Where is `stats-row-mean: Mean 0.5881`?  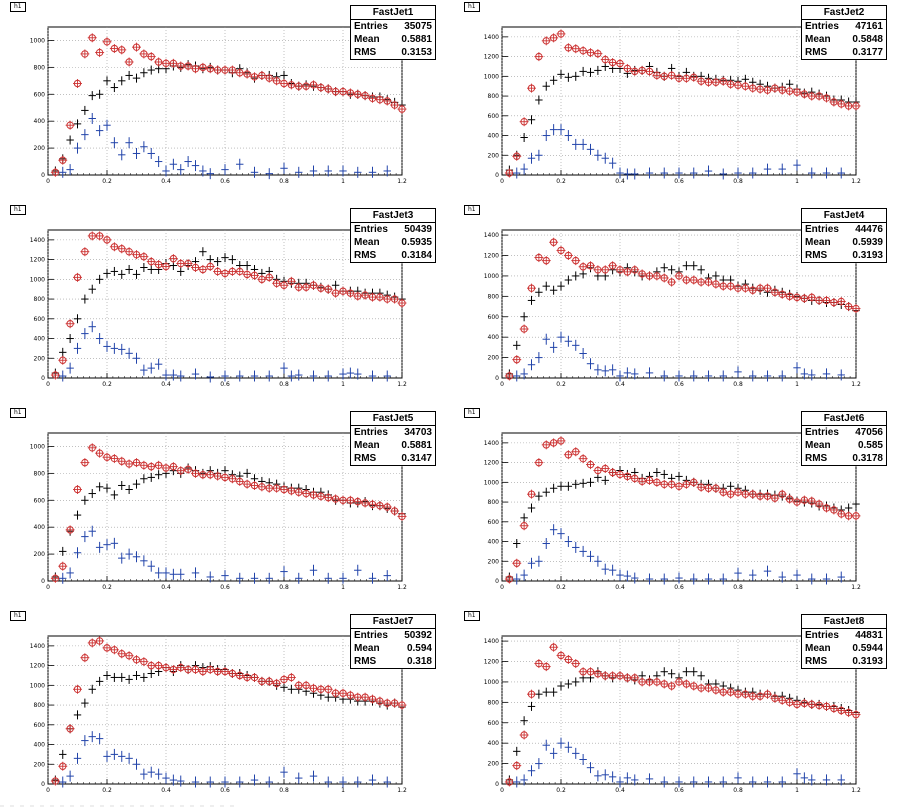 stats-row-mean: Mean 0.5881 is located at coordinates (393, 39).